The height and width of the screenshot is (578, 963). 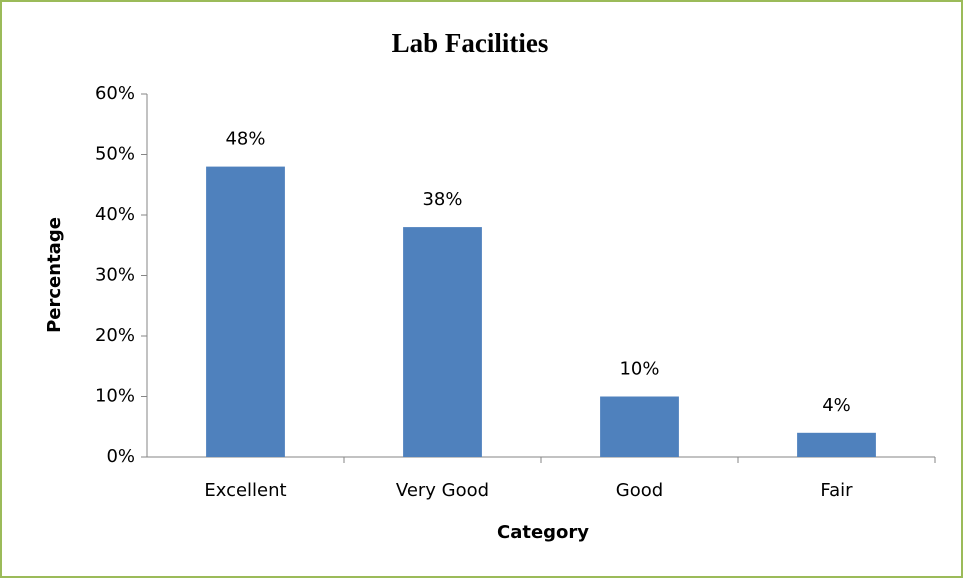 What do you see at coordinates (639, 490) in the screenshot?
I see `x-tick-label: Good` at bounding box center [639, 490].